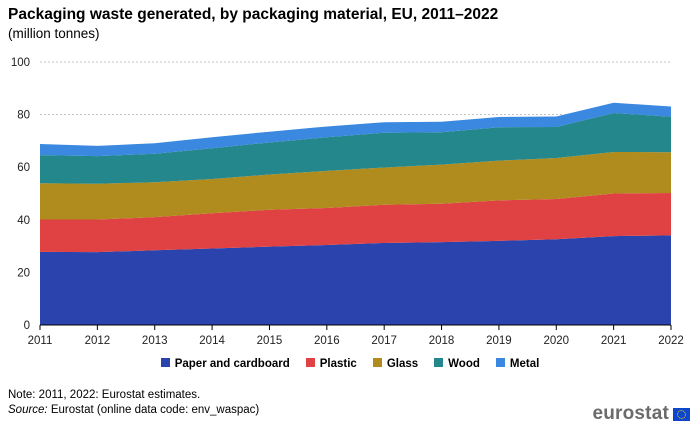 The image size is (700, 428). I want to click on area-metal, so click(355, 129).